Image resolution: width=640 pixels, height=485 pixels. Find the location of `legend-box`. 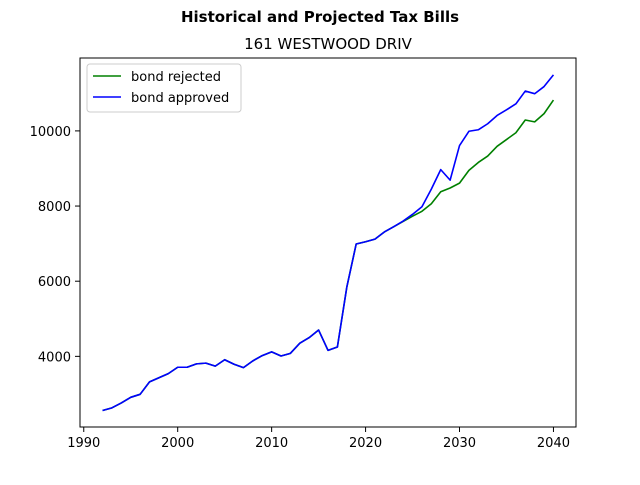

legend-box is located at coordinates (164, 88).